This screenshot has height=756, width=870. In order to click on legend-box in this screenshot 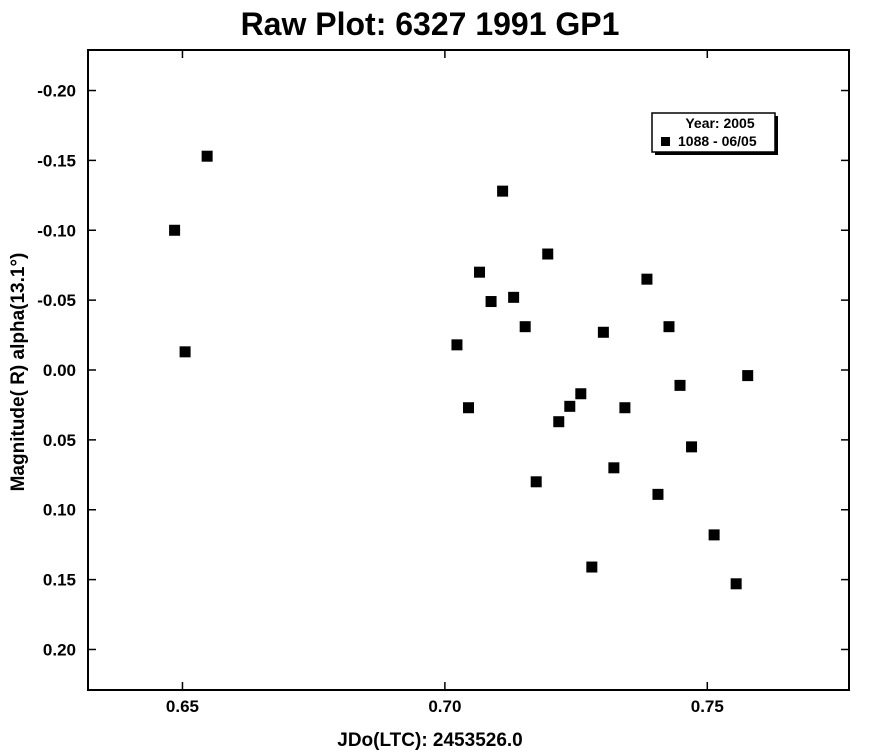, I will do `click(713, 132)`.